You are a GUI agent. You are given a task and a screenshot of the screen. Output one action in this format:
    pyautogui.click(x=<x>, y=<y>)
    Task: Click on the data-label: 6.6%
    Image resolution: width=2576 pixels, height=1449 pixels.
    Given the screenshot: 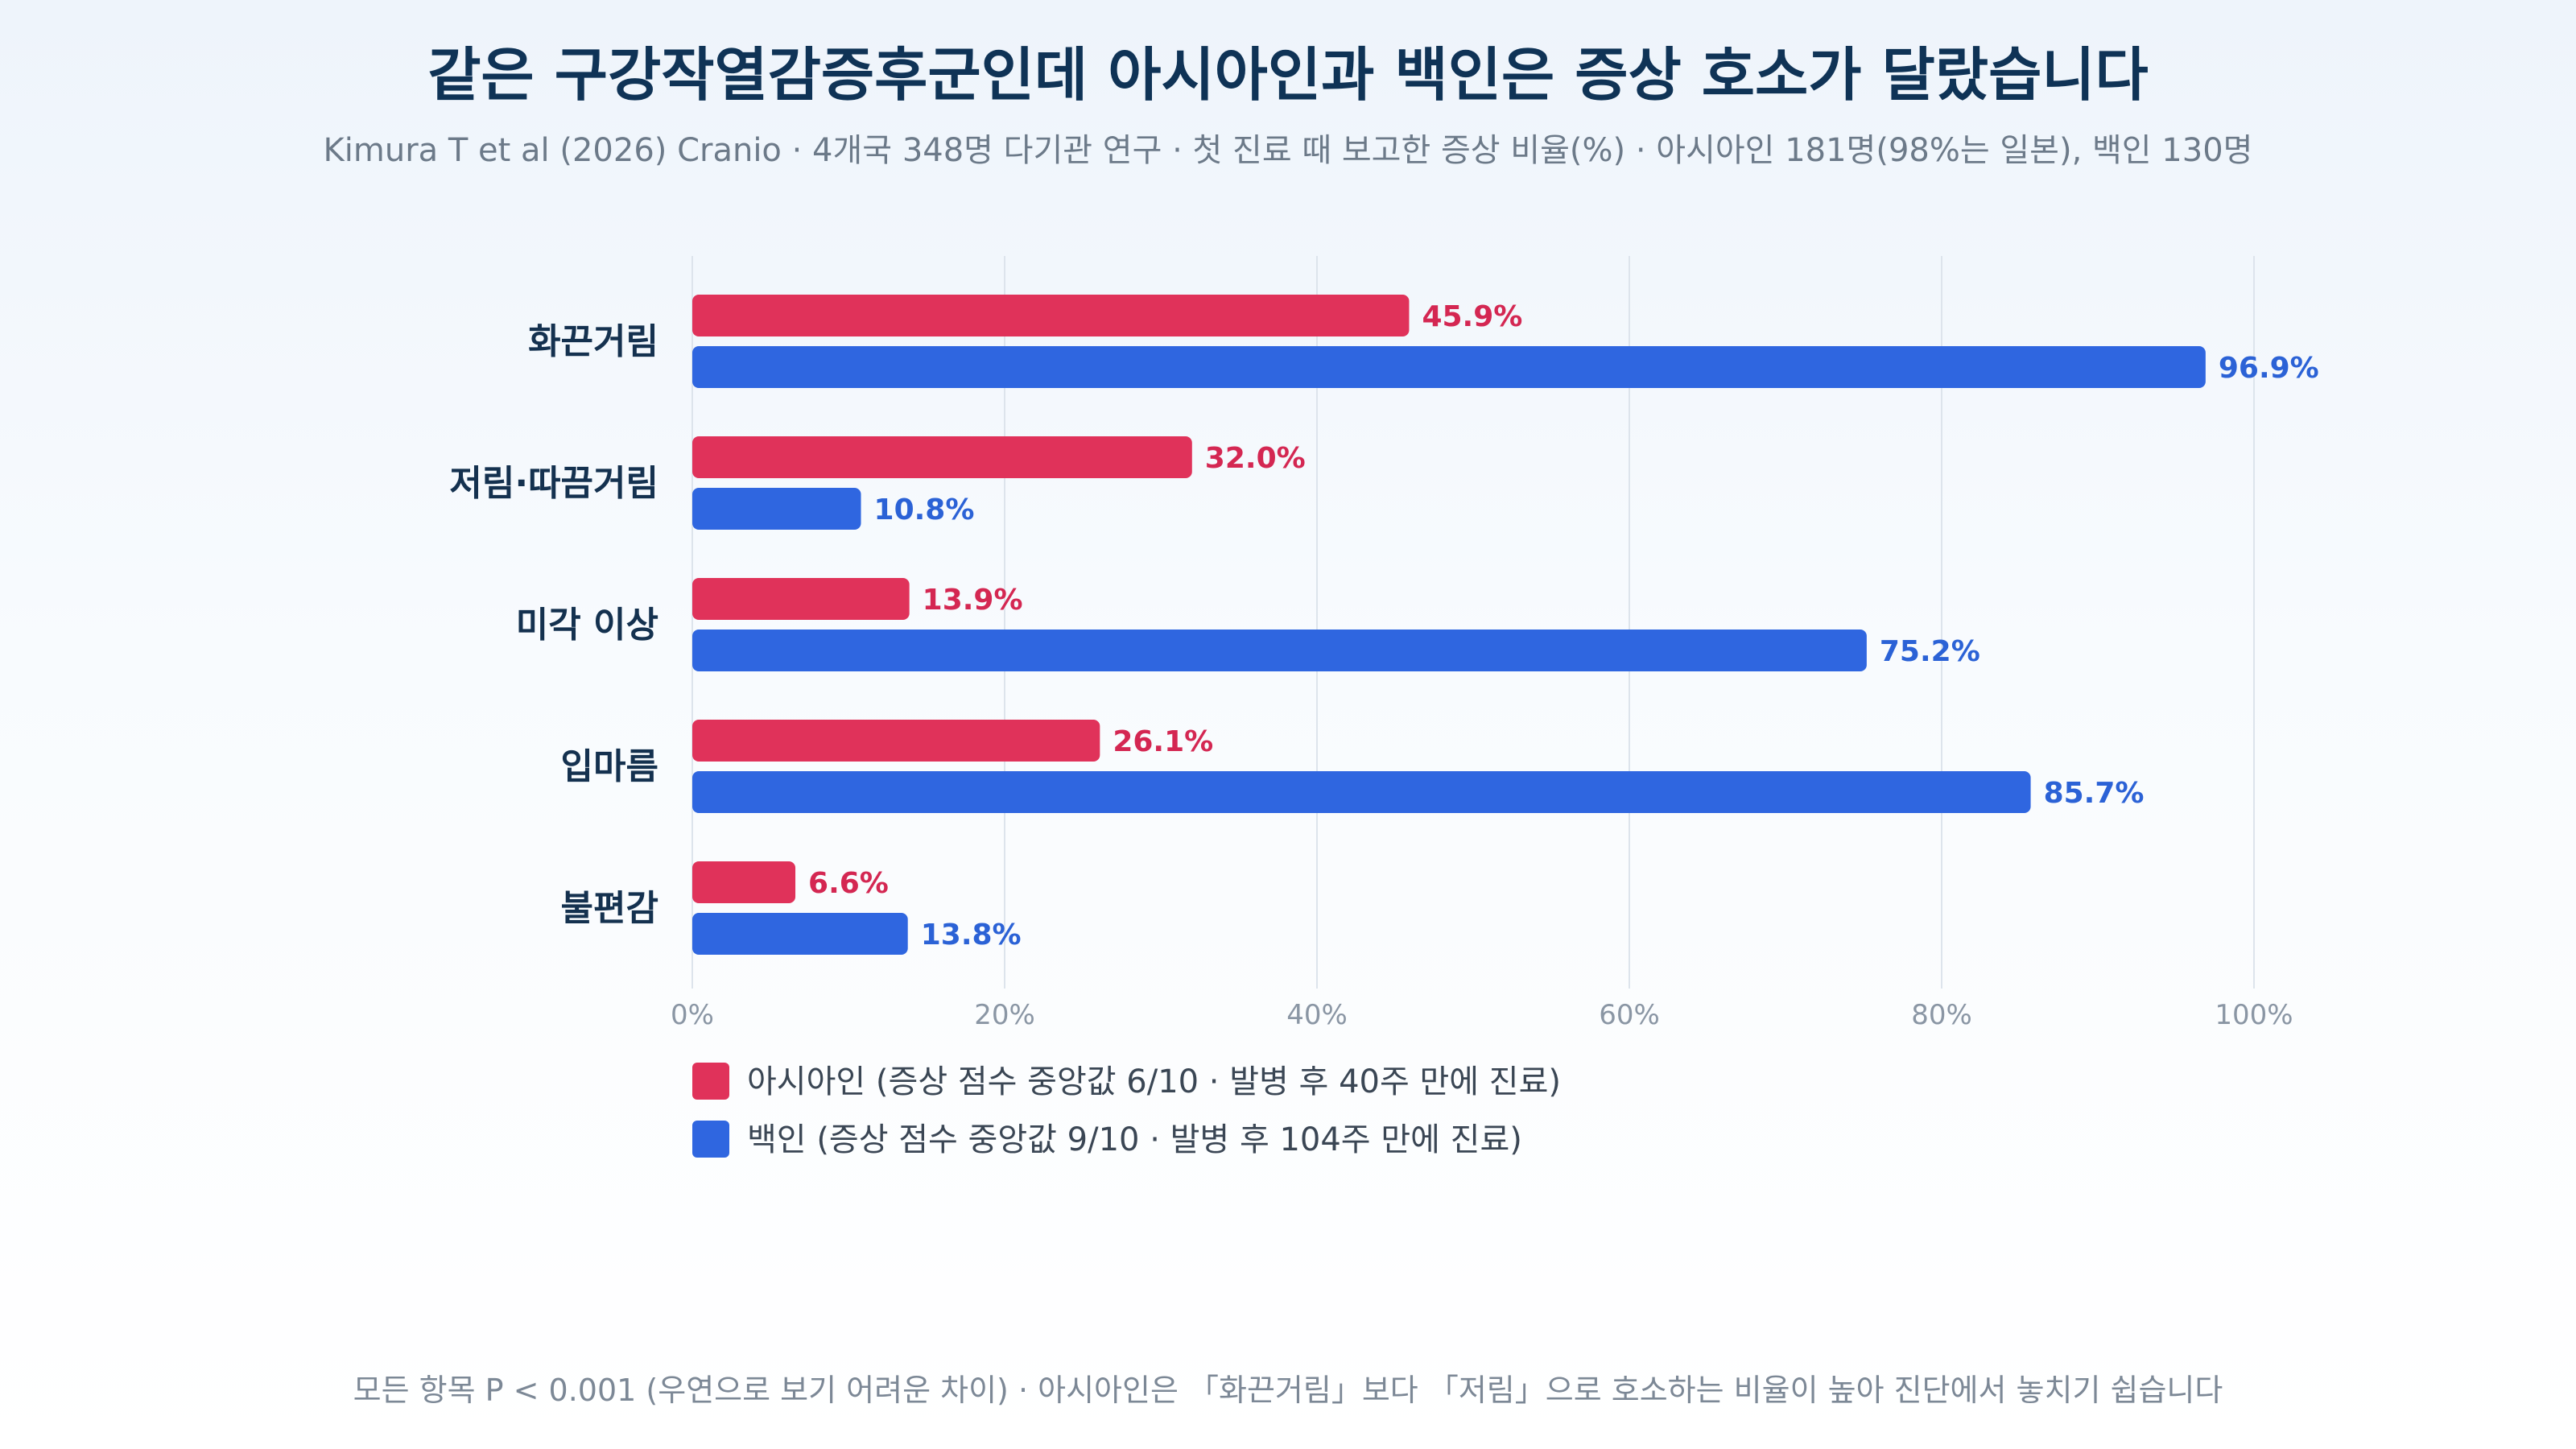 What is the action you would take?
    pyautogui.click(x=848, y=884)
    